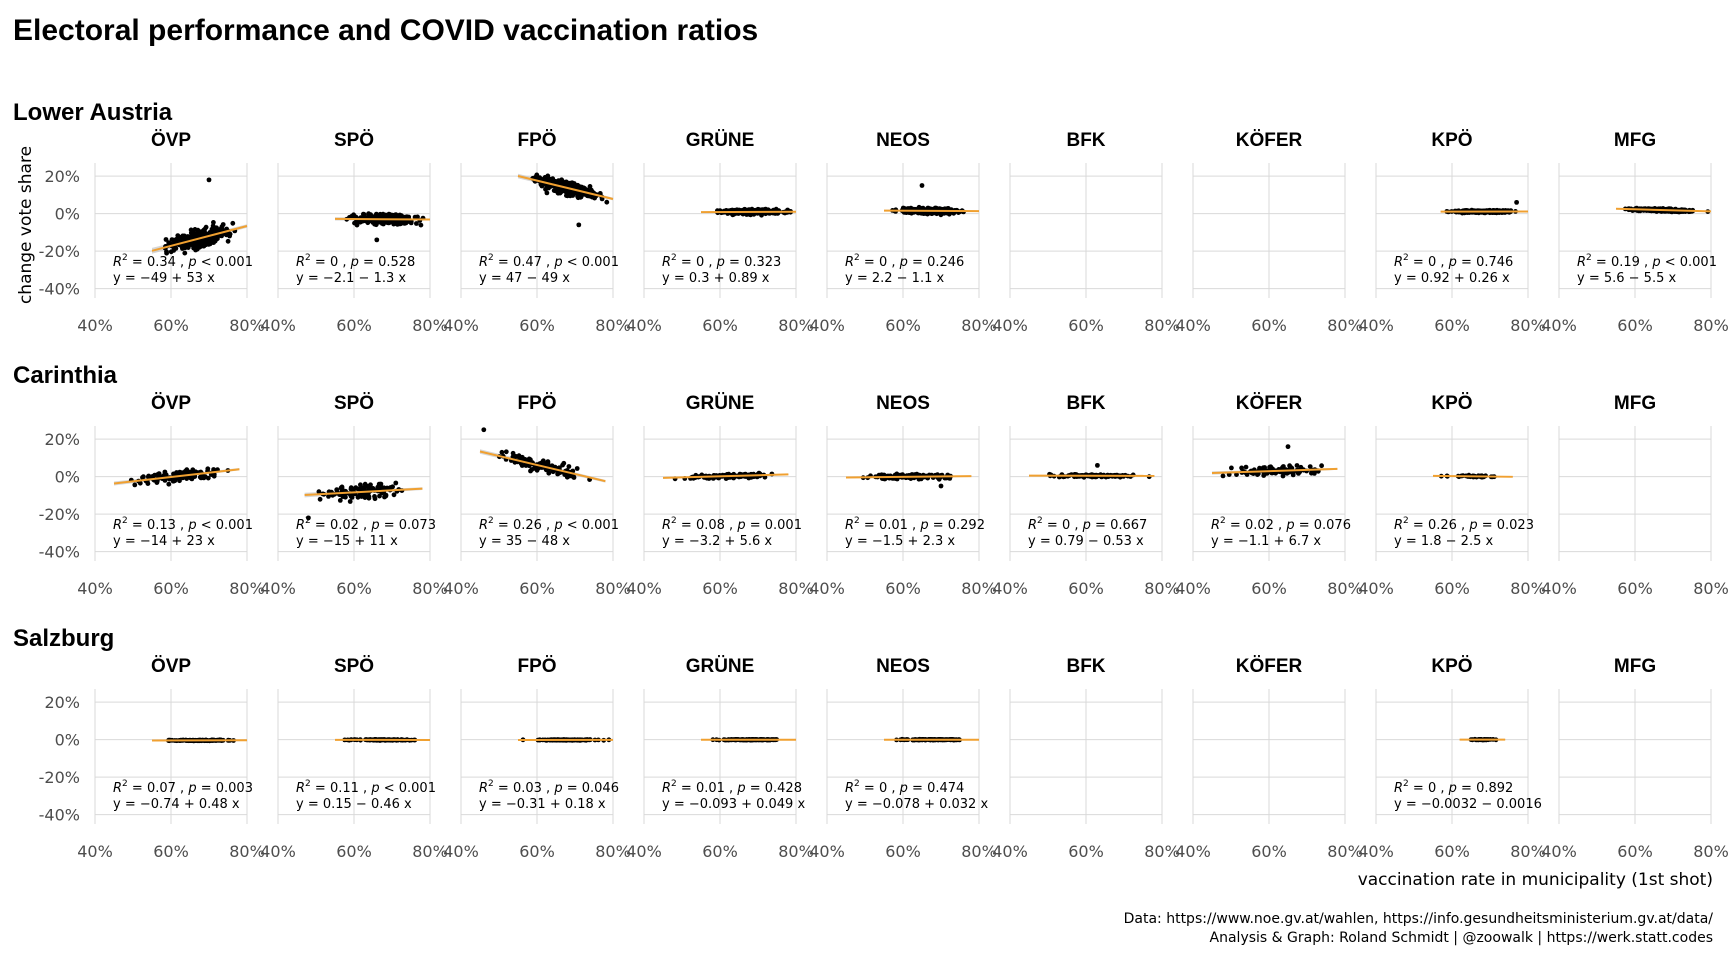 The width and height of the screenshot is (1728, 960). Describe the element at coordinates (916, 804) in the screenshot. I see `stat-equation: y = −0.078 + 0.032 x` at that location.